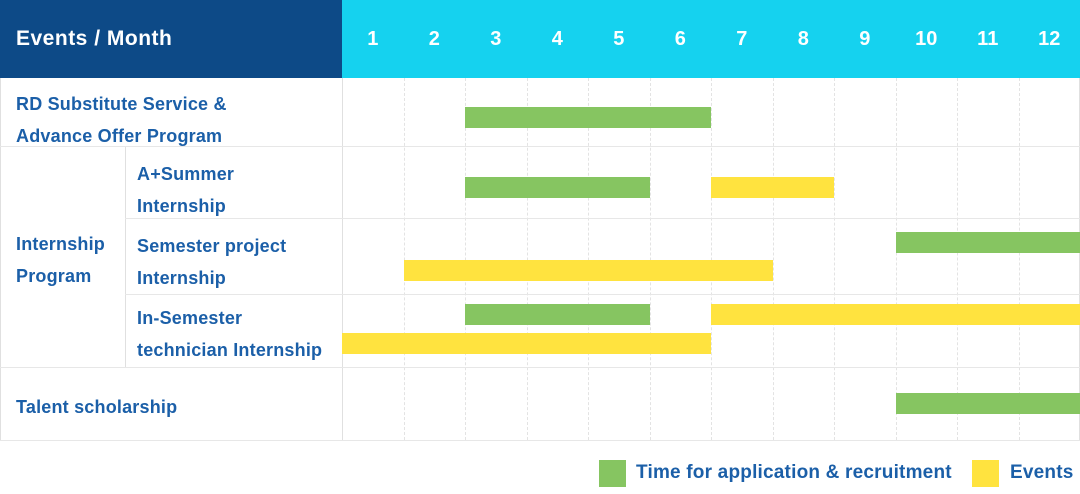  Describe the element at coordinates (121, 104) in the screenshot. I see `row-label-line: RD Substitute Service &` at that location.